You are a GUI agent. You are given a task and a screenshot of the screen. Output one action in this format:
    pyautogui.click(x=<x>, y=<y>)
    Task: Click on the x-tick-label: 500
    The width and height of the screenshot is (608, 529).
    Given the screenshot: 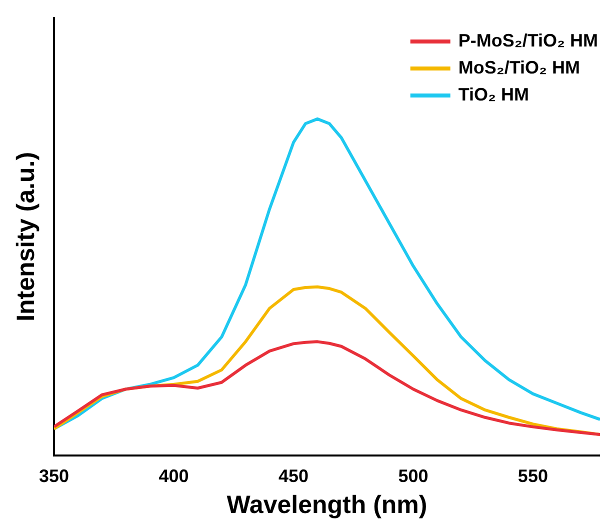 What is the action you would take?
    pyautogui.click(x=413, y=476)
    